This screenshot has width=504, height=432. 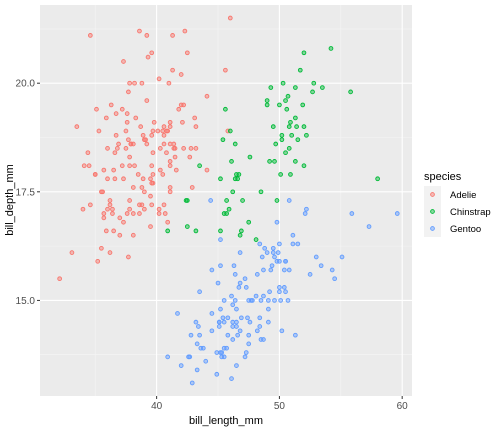 What do you see at coordinates (432, 228) in the screenshot?
I see `legend-key-gentoo` at bounding box center [432, 228].